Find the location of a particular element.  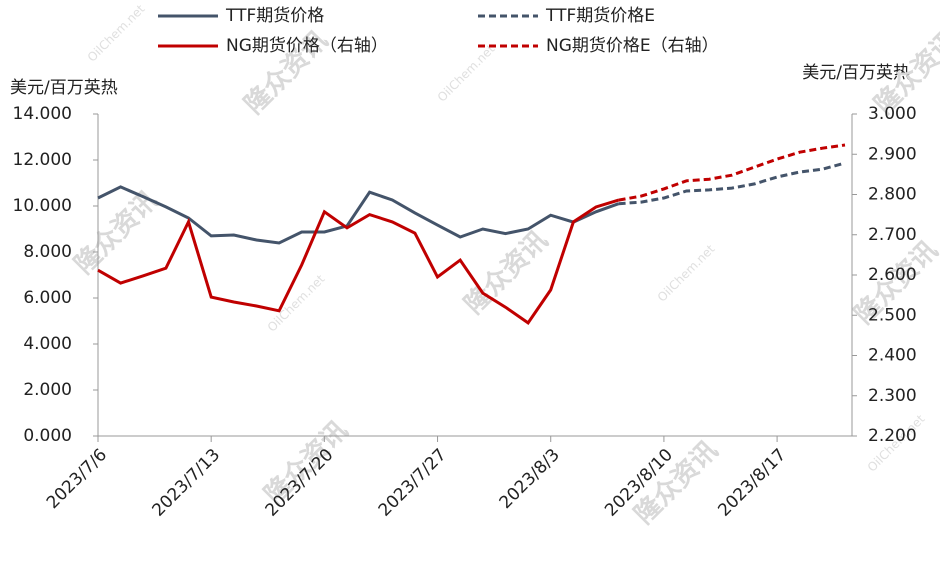

x-tick-label: 2023/7/27 is located at coordinates (413, 483).